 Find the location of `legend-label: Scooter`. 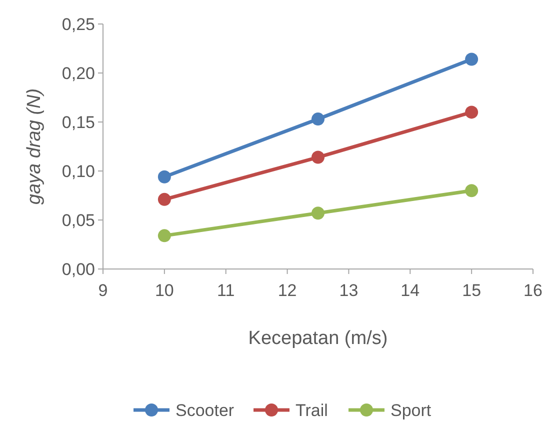

legend-label: Scooter is located at coordinates (205, 410).